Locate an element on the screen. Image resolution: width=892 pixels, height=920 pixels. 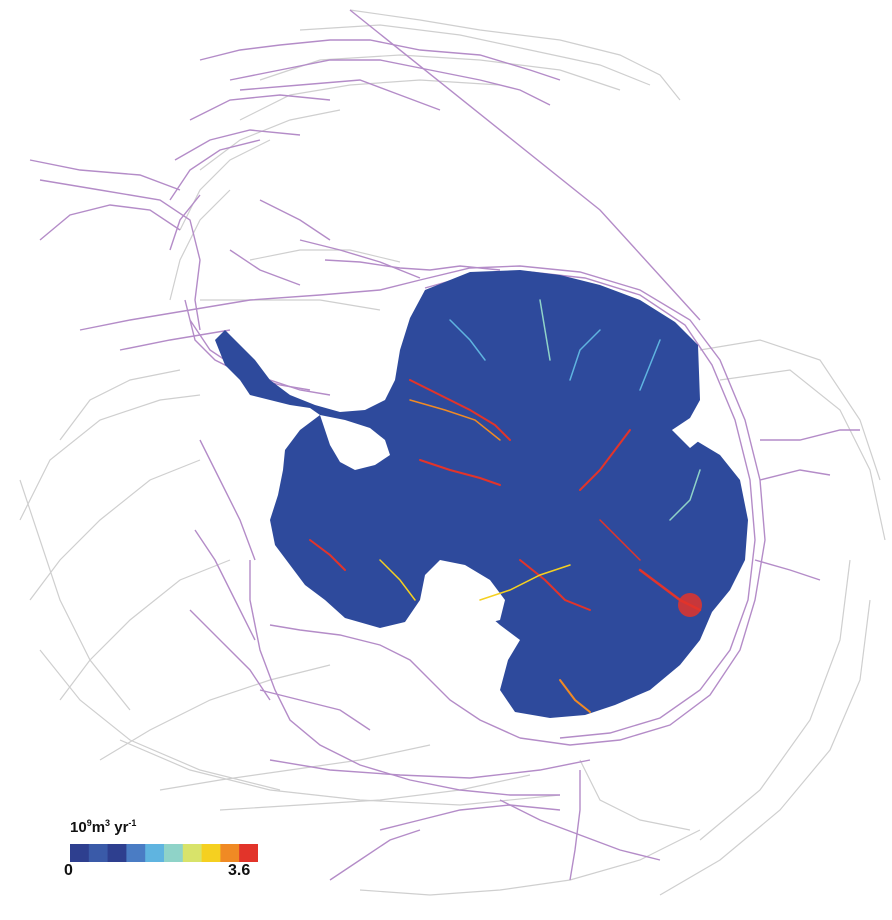
legend-min-label: 0 is located at coordinates (68, 870).